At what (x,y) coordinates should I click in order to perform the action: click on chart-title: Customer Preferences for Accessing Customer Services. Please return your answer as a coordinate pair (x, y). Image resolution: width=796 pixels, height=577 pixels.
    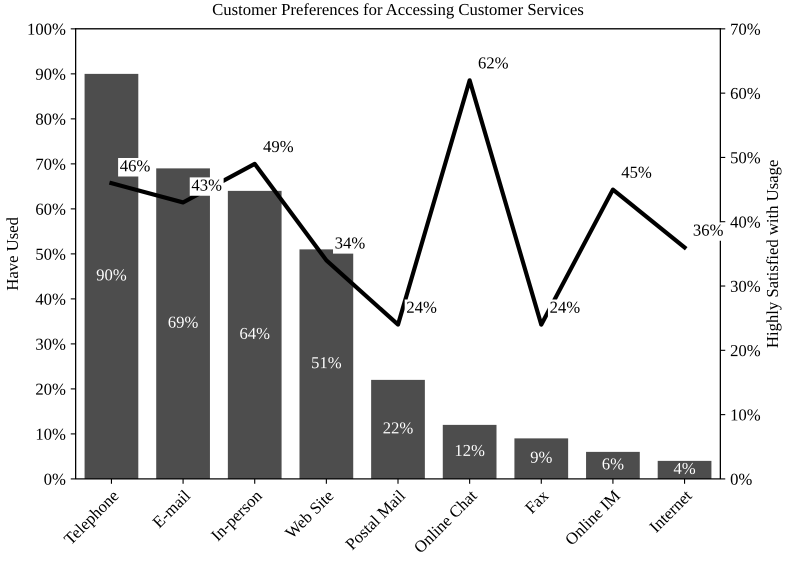
    Looking at the image, I should click on (398, 11).